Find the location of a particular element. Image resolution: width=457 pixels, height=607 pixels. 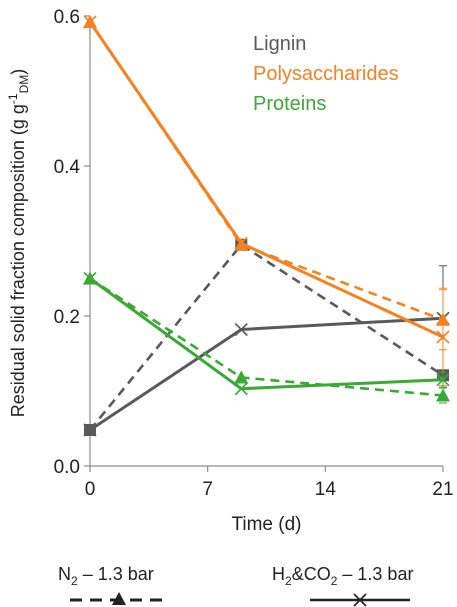

y-tick-label: 0.6 is located at coordinates (67, 17).